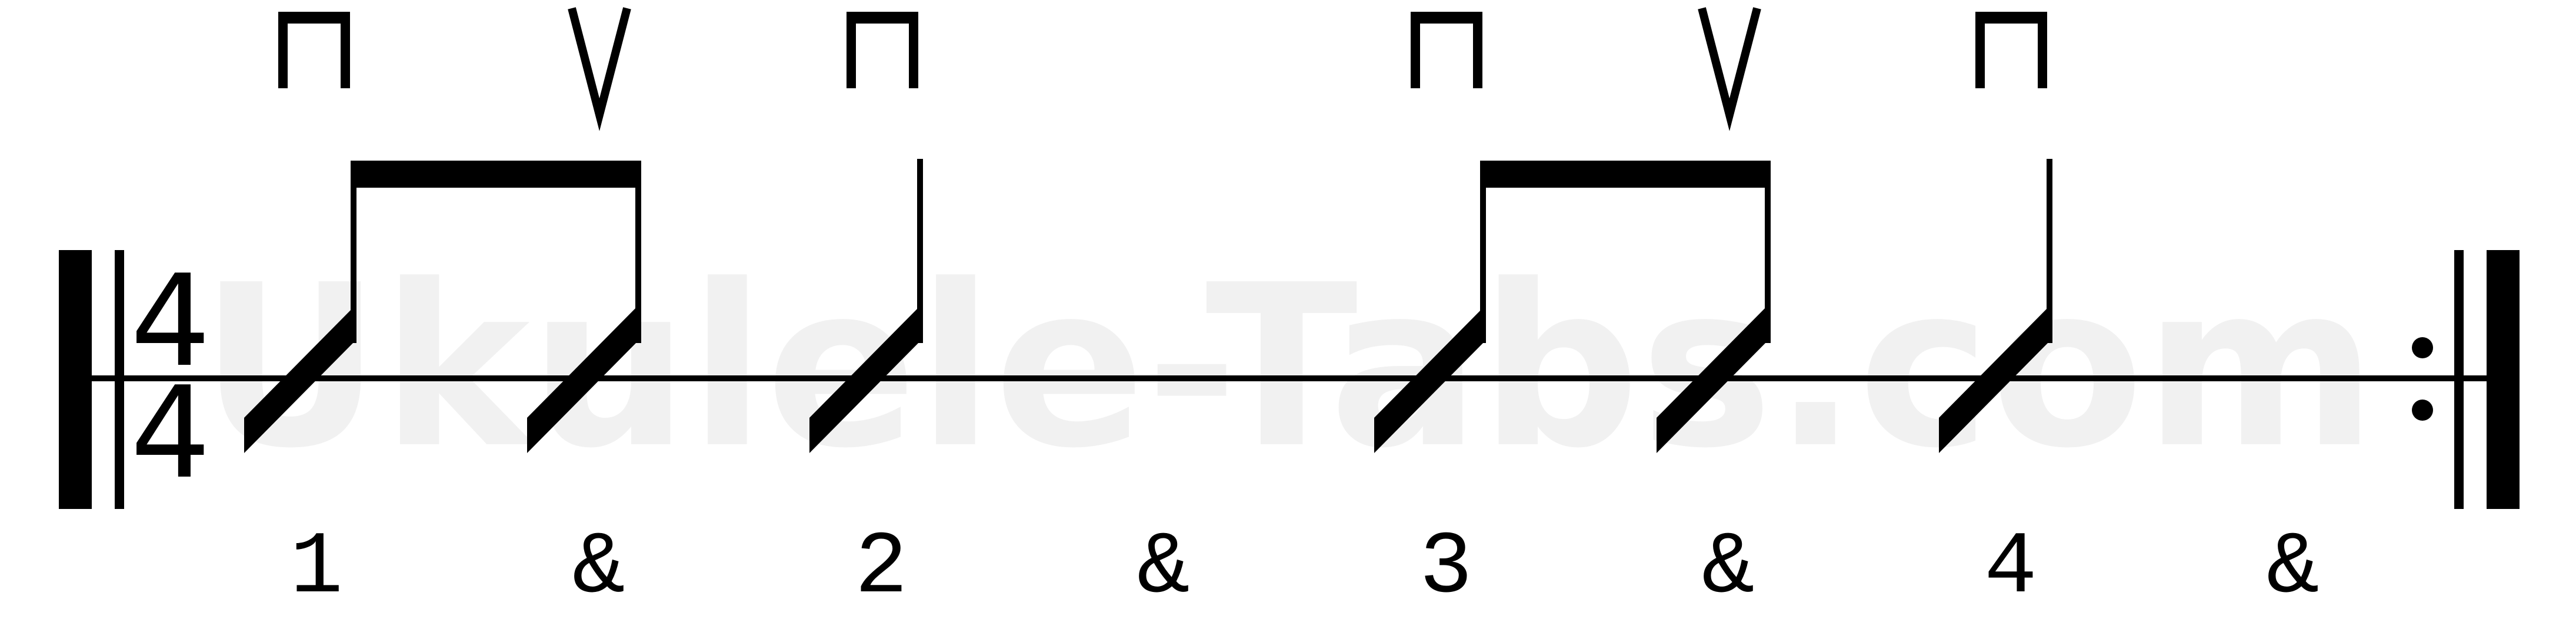  What do you see at coordinates (1445, 568) in the screenshot?
I see `count-label: 3` at bounding box center [1445, 568].